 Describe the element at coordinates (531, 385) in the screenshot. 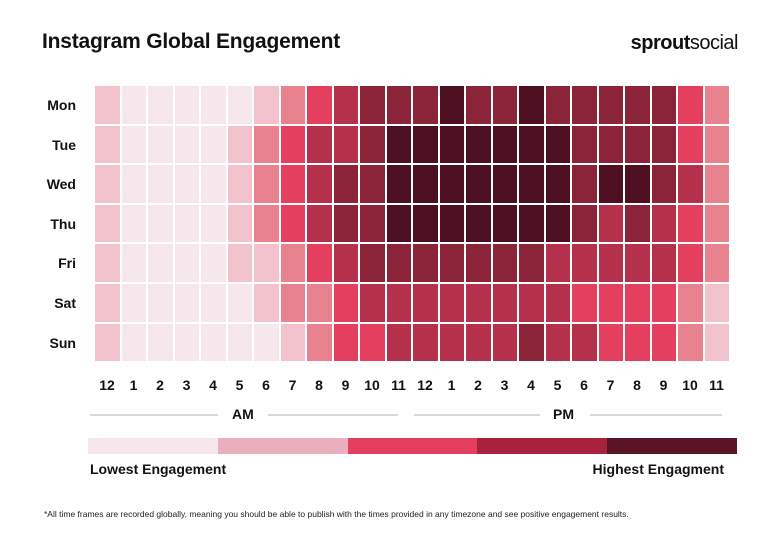

I see `column-label: 4` at that location.